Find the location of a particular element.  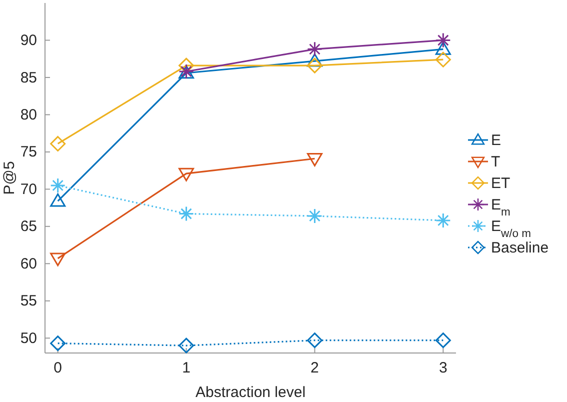

y-tick-label: 50 is located at coordinates (28, 338).